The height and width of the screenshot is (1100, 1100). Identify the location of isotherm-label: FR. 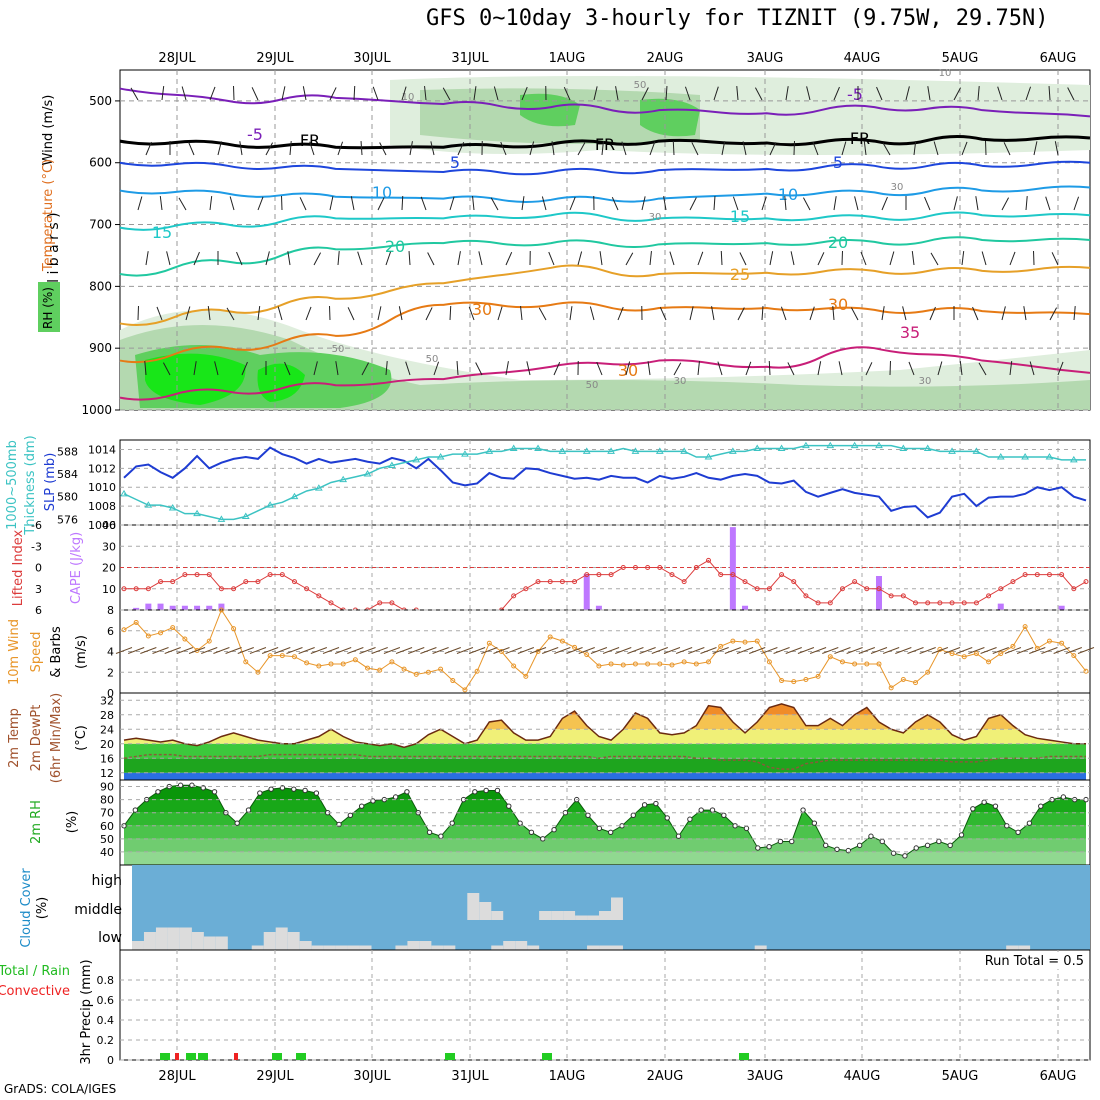
(605, 144).